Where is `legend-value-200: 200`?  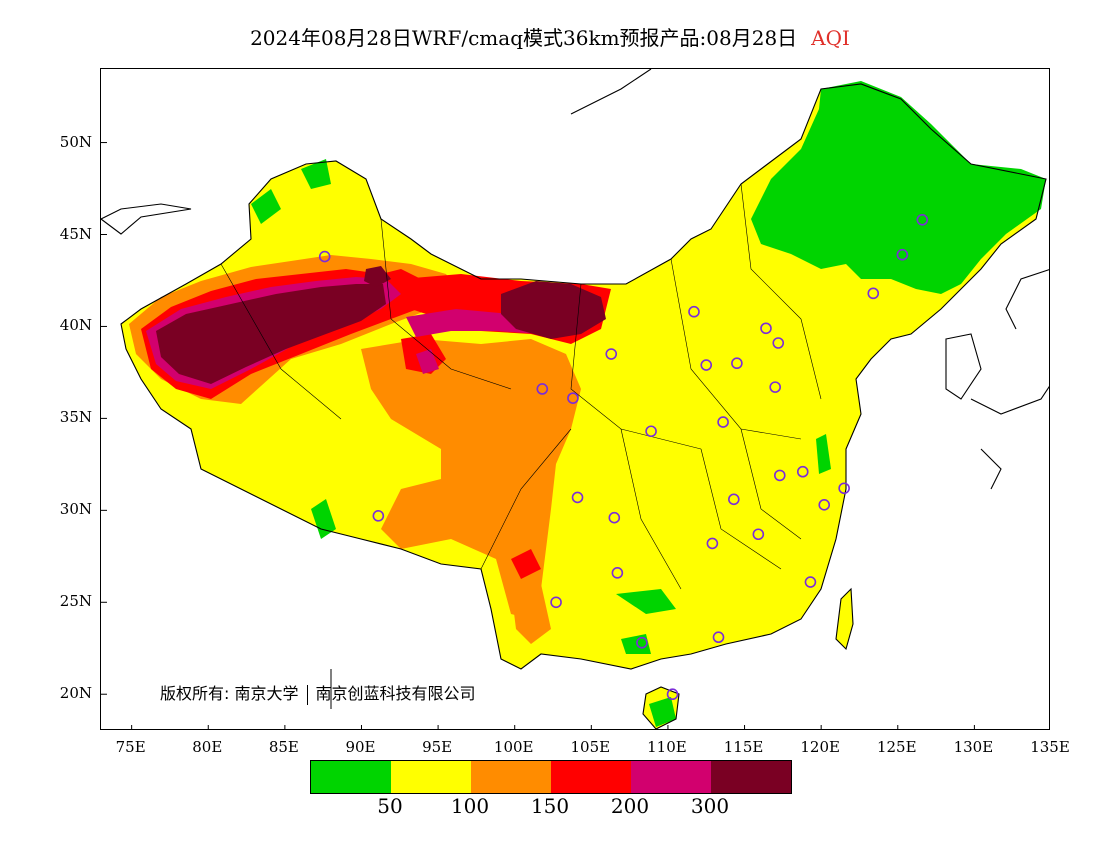
legend-value-200: 200 is located at coordinates (630, 806).